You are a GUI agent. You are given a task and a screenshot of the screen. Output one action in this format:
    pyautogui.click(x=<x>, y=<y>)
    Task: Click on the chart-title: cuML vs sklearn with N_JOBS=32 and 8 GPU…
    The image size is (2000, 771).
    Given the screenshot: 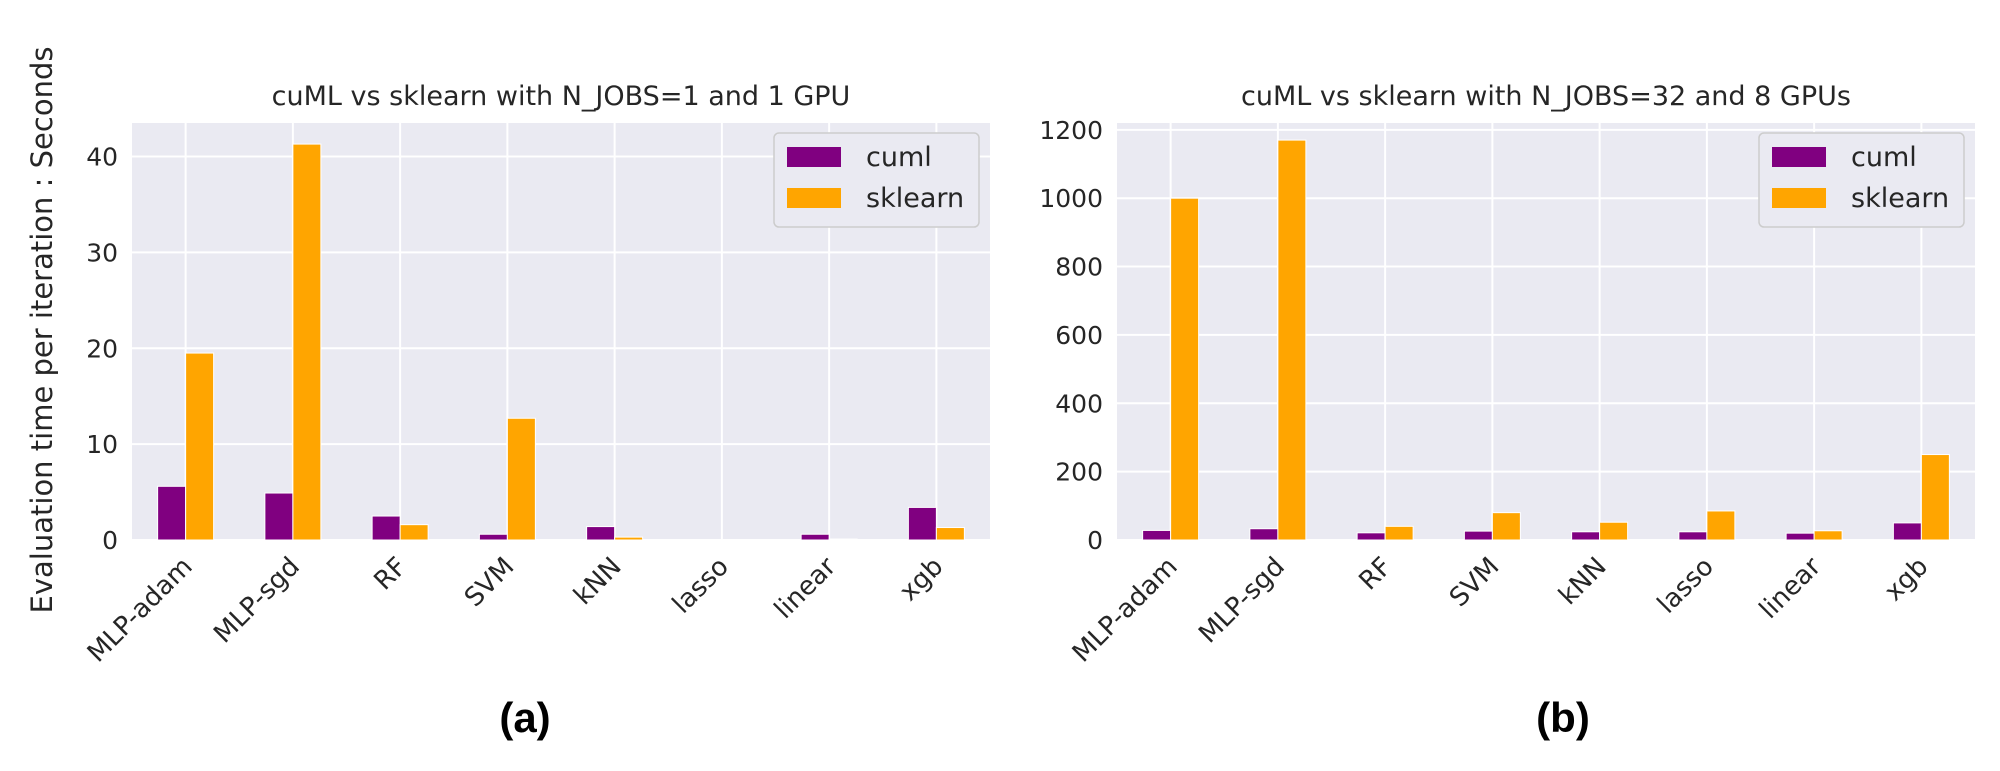 What is the action you would take?
    pyautogui.click(x=1546, y=96)
    